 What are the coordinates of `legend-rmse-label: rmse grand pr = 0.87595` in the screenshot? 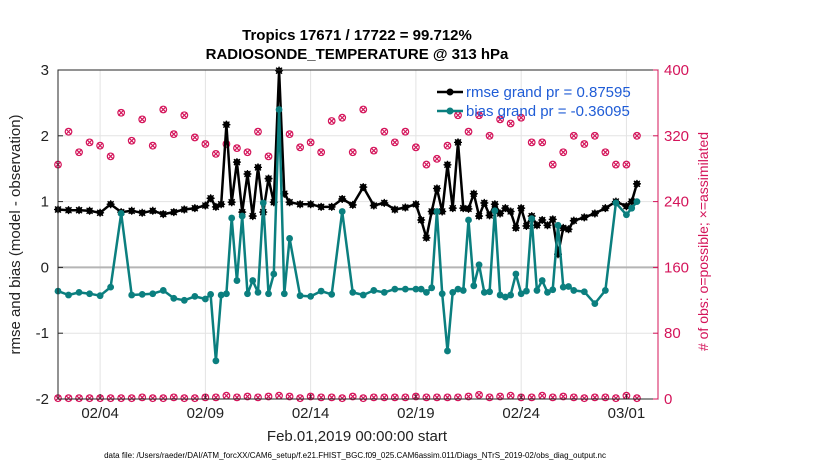 It's located at (548, 92).